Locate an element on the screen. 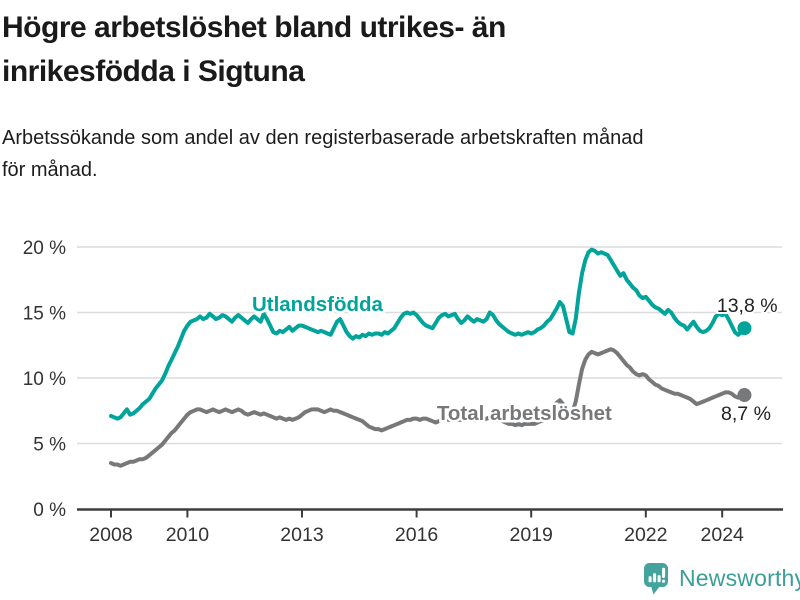 This screenshot has height=600, width=800. series-label: Total arbetslöshet is located at coordinates (524, 413).